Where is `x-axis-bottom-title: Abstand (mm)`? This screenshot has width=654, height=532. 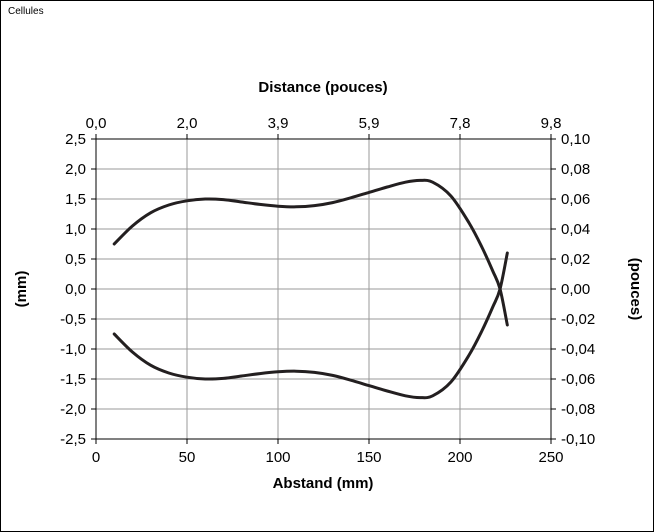 x-axis-bottom-title: Abstand (mm) is located at coordinates (323, 483).